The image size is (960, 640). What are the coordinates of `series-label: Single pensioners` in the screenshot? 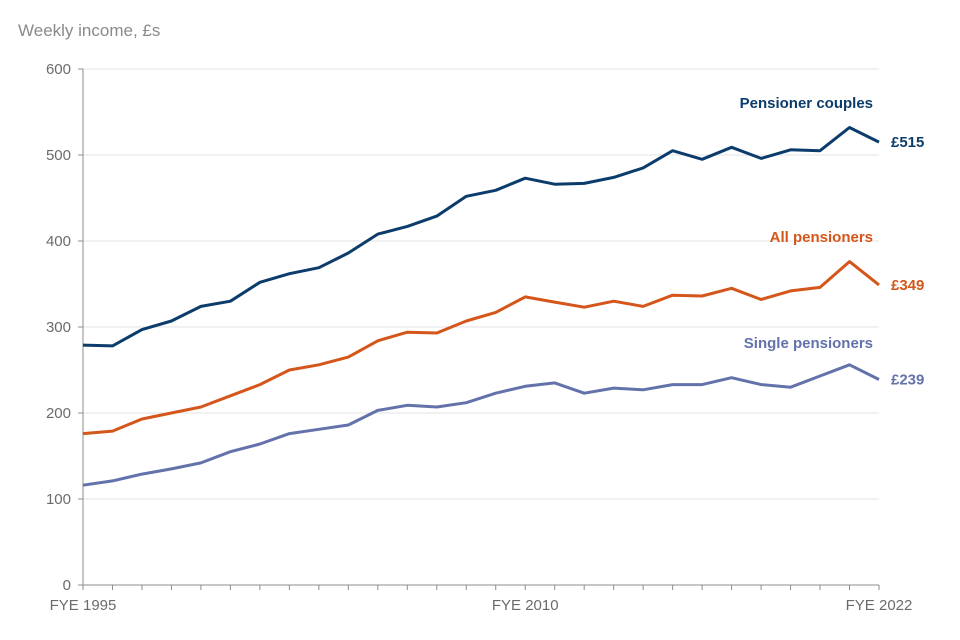 It's located at (808, 343).